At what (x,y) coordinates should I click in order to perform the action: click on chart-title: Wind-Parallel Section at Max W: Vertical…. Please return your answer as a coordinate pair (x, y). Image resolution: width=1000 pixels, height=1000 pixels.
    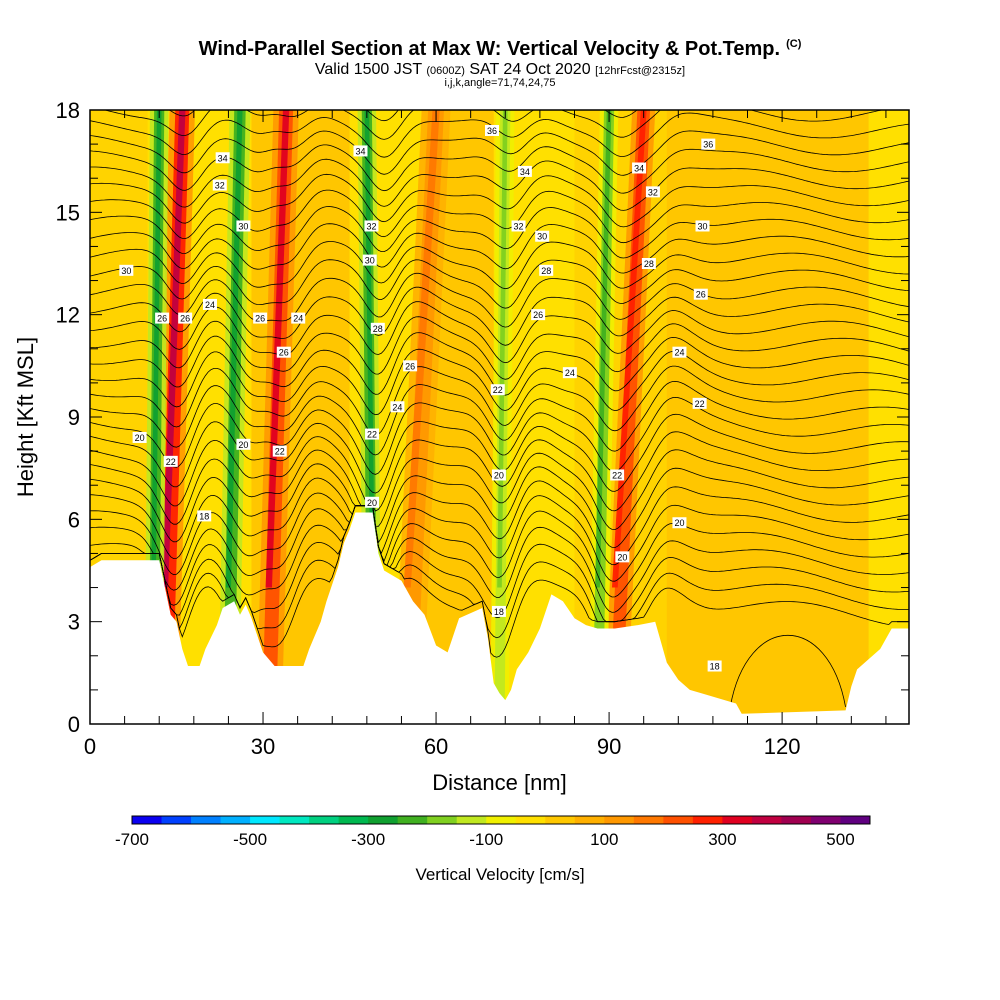
    Looking at the image, I should click on (500, 49).